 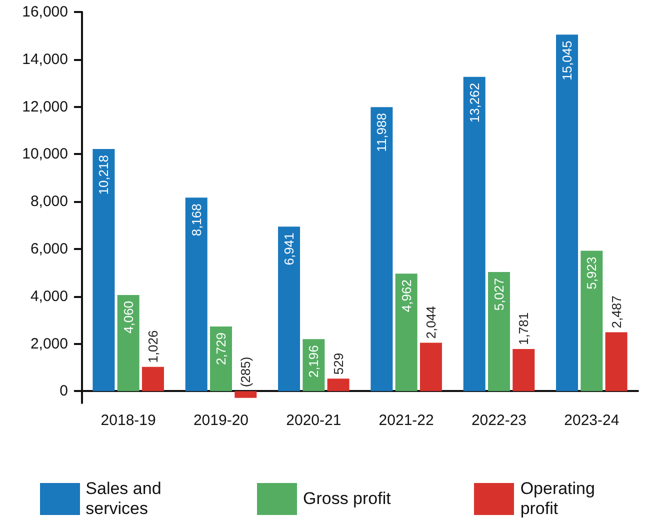 What do you see at coordinates (289, 249) in the screenshot?
I see `data-label: 6,941` at bounding box center [289, 249].